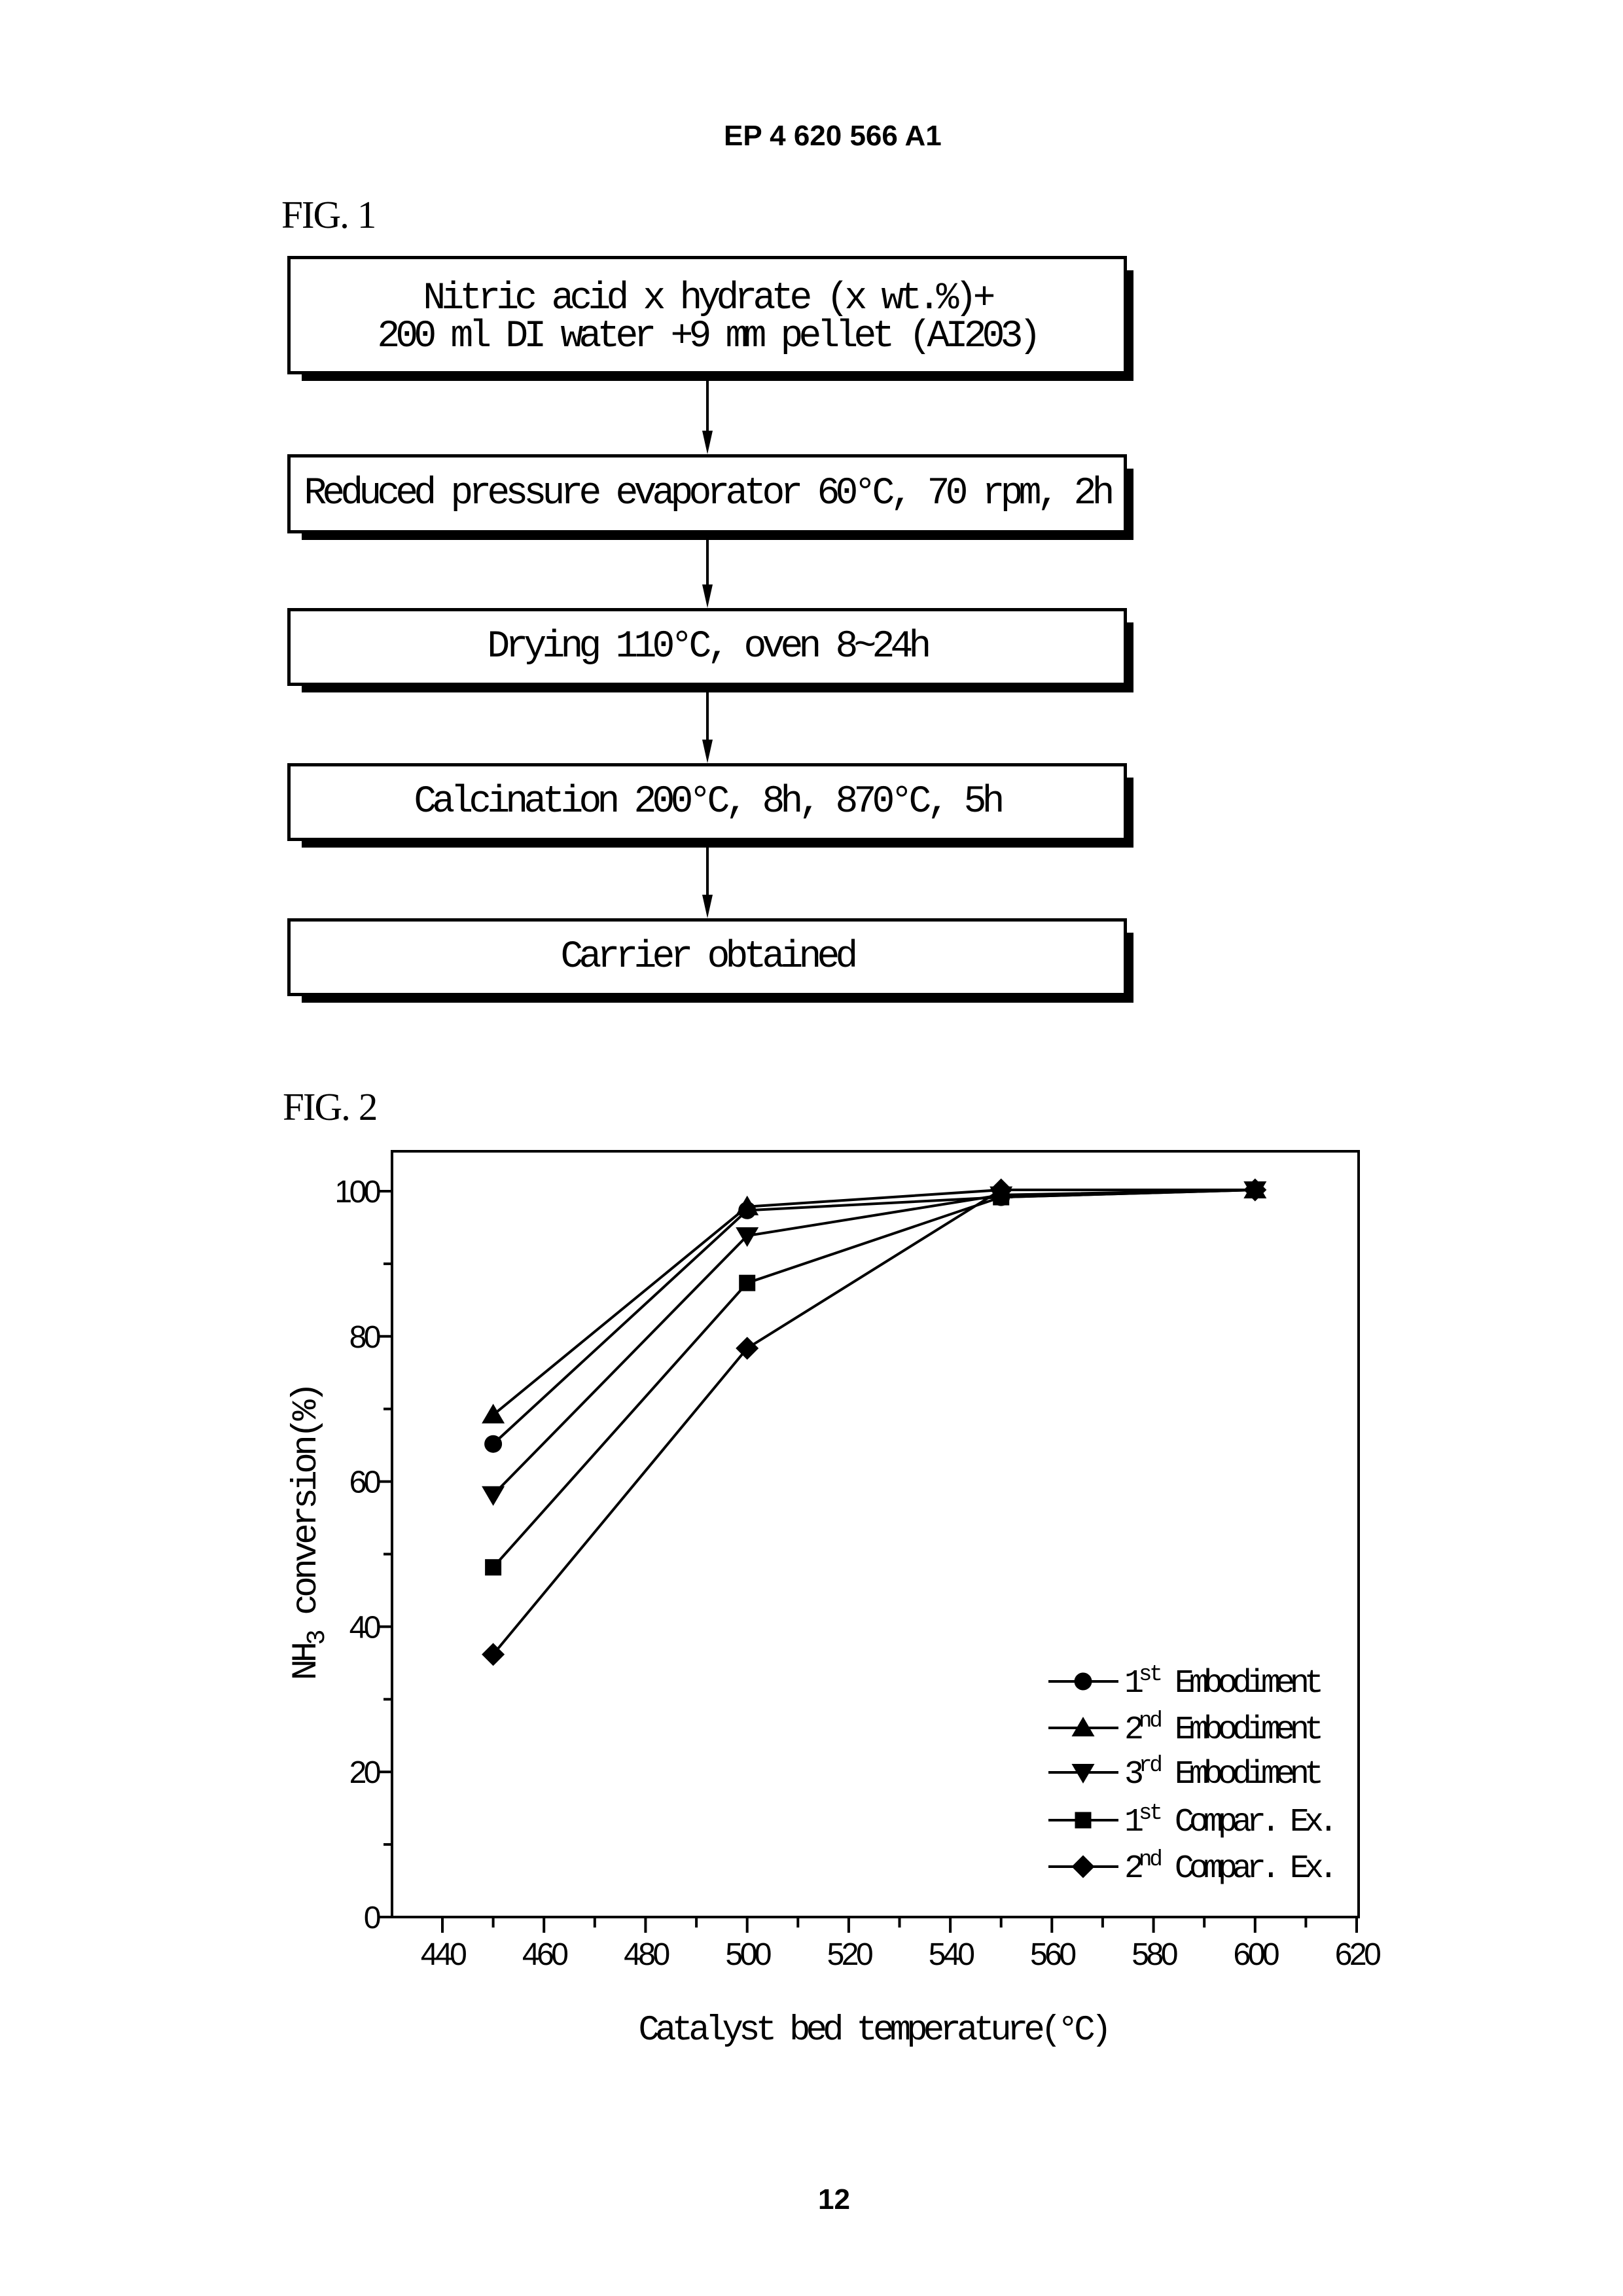  What do you see at coordinates (747, 1955) in the screenshot?
I see `svg-text: 500` at bounding box center [747, 1955].